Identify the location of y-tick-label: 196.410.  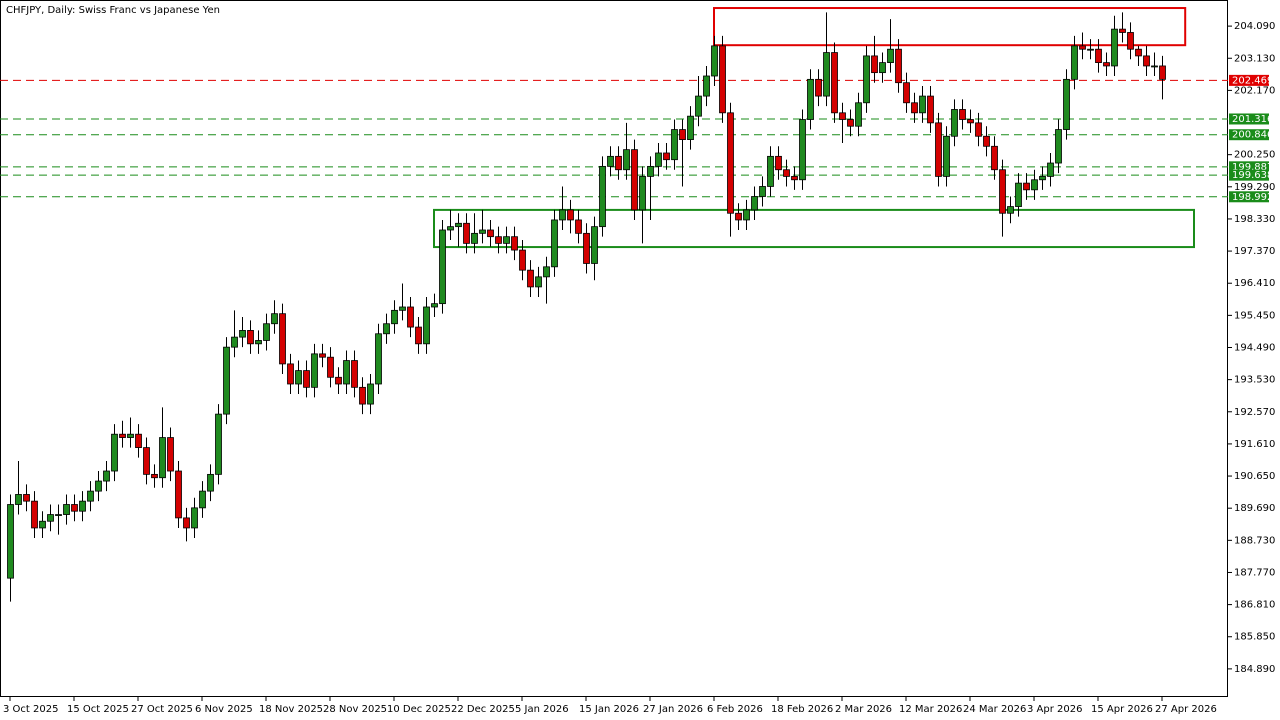
(1254, 283).